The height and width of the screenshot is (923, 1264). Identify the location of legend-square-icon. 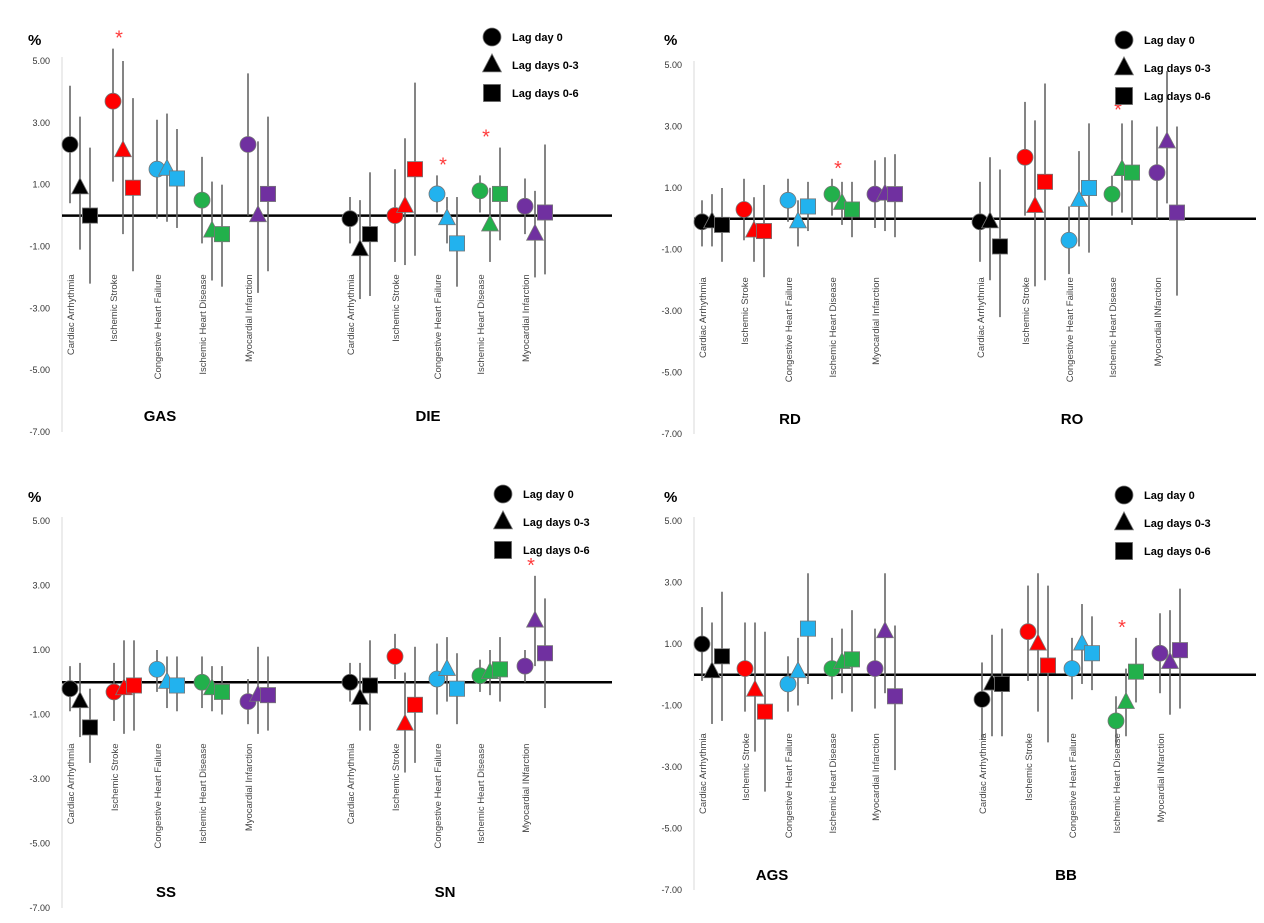
(503, 550).